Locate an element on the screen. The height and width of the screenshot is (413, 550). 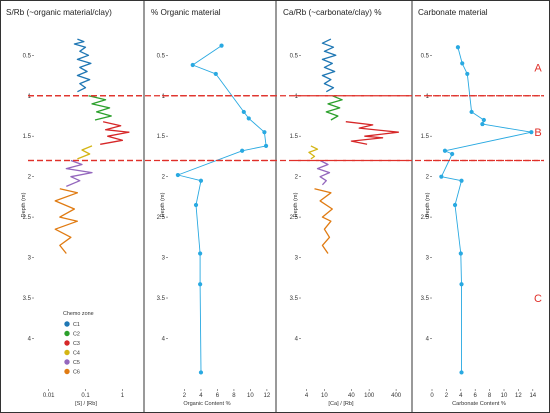
legend: Chemo zone C1 C2 C3 C4 C5 C6 is located at coordinates (78, 343).